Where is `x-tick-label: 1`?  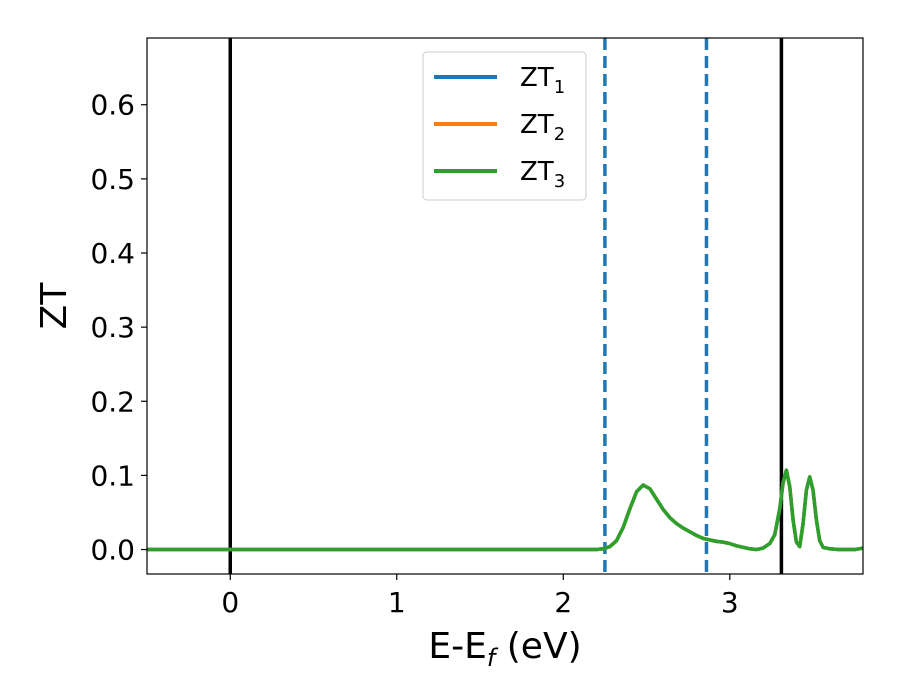
x-tick-label: 1 is located at coordinates (397, 602).